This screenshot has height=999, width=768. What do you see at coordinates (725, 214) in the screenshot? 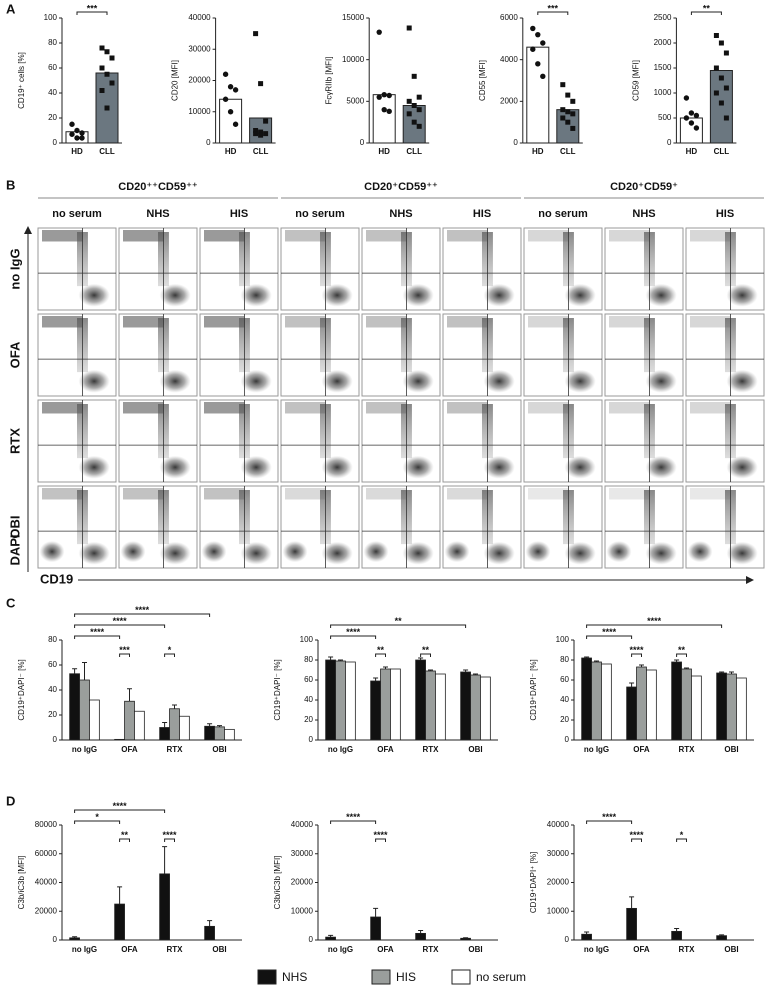
I see `column-label: HIS` at bounding box center [725, 214].